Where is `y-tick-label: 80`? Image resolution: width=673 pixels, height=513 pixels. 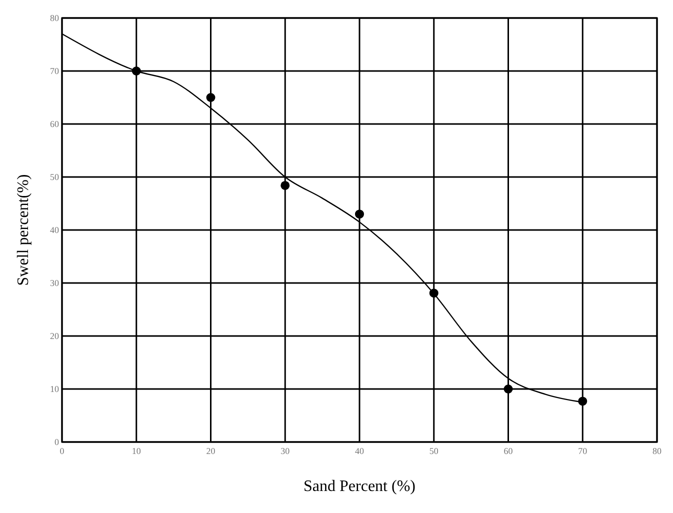
y-tick-label: 80 is located at coordinates (55, 18).